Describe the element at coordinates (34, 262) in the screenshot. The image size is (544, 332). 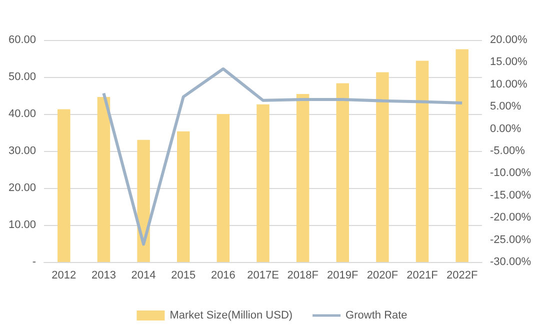
I see `y-tick-label: -` at that location.